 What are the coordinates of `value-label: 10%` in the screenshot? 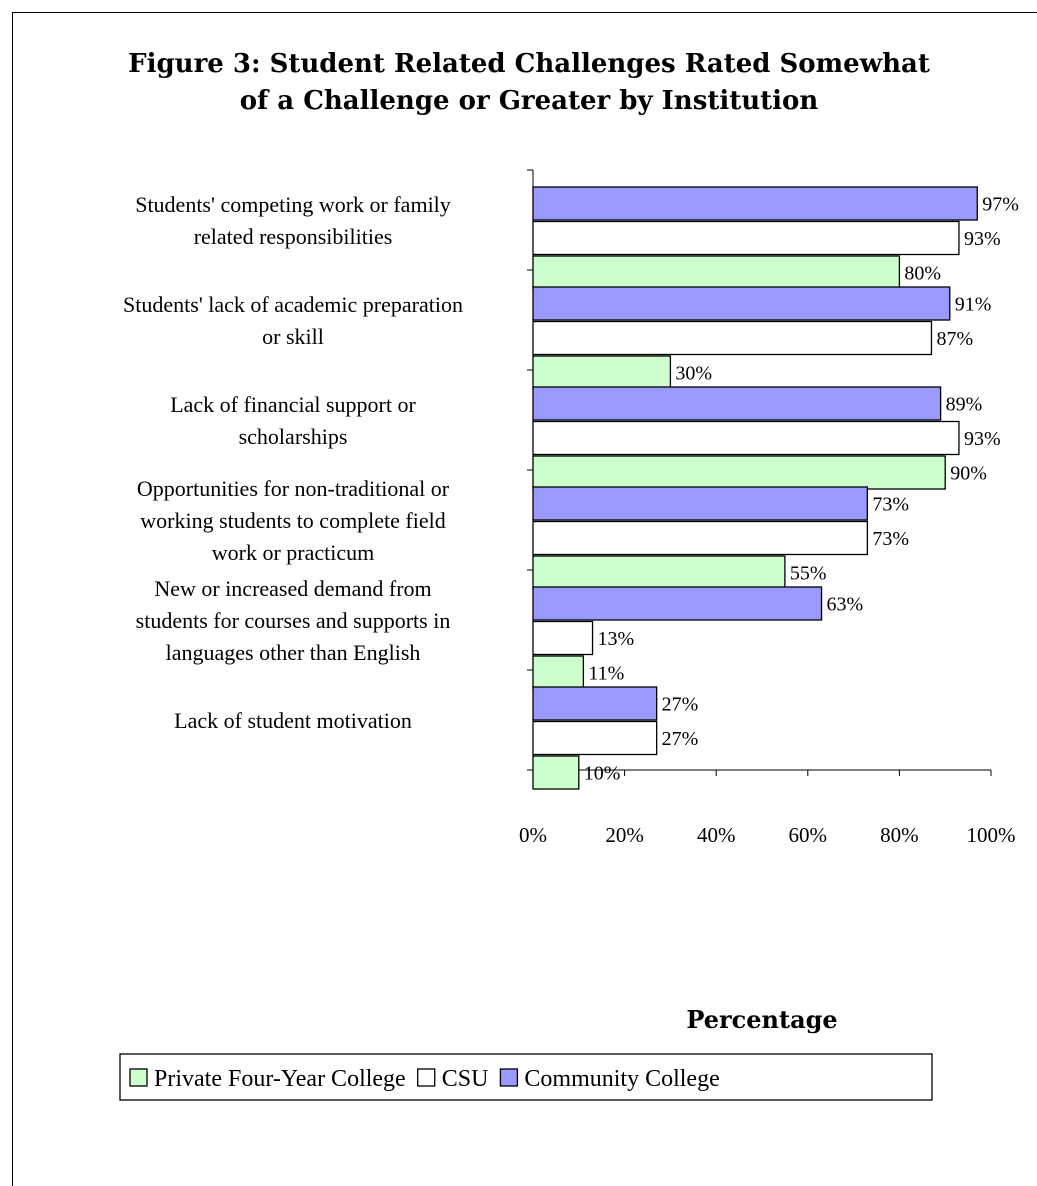 It's located at (602, 774).